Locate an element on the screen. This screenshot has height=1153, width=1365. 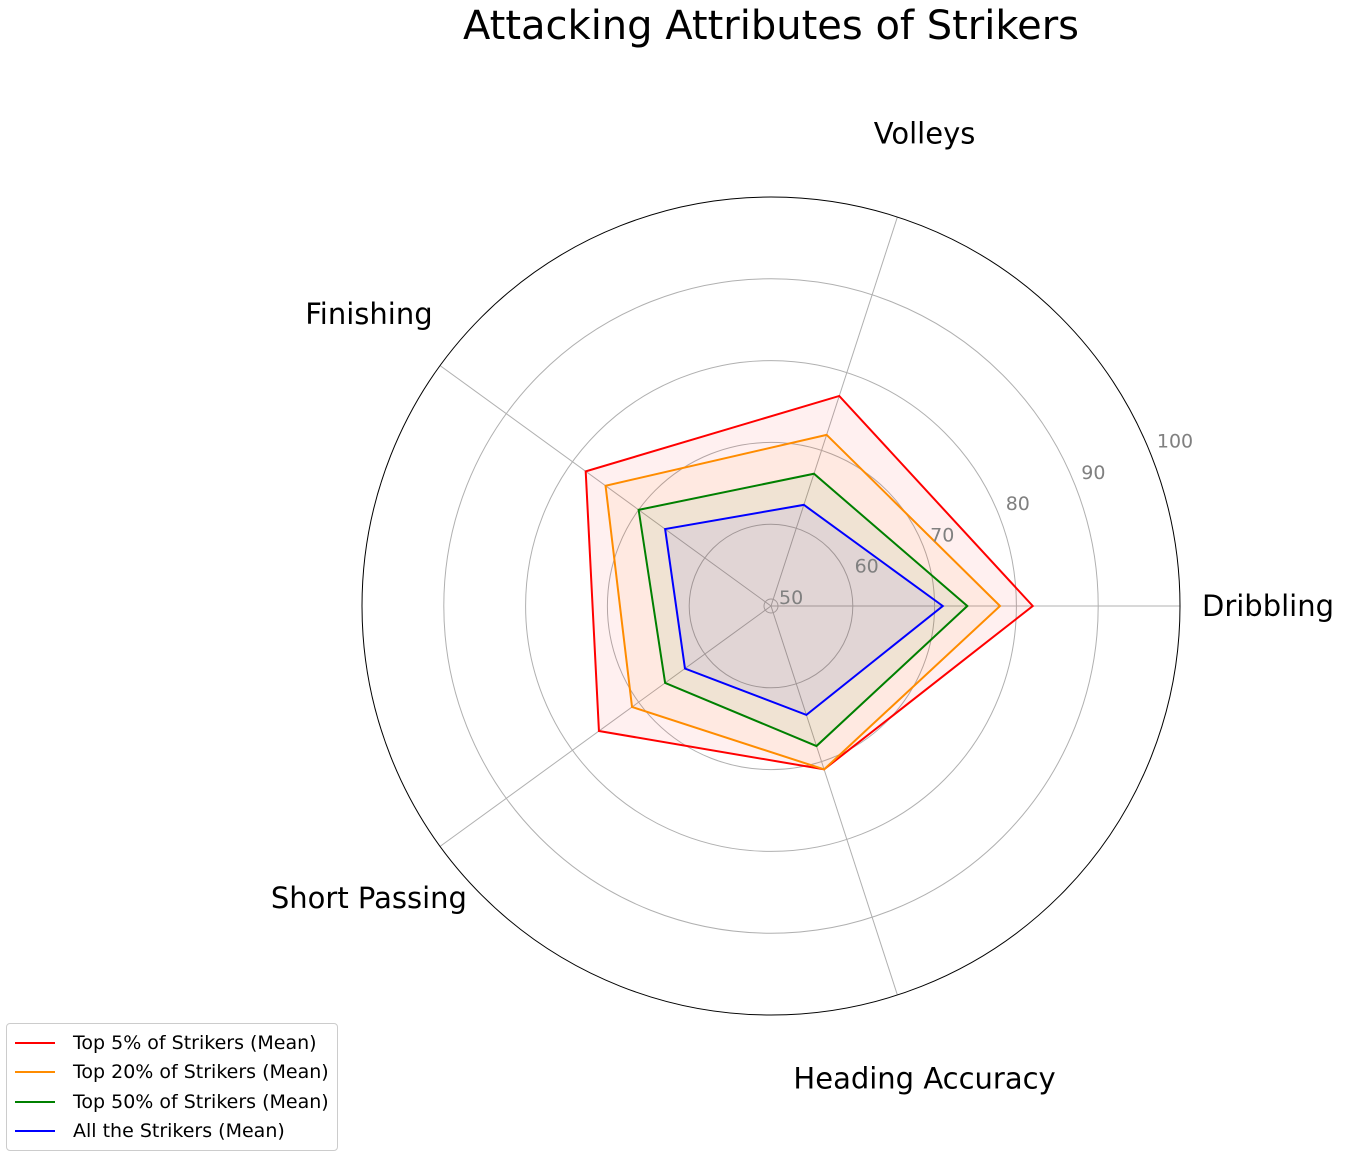
legend-item-0: Top 5% of Strikers (Mean) is located at coordinates (172, 1043).